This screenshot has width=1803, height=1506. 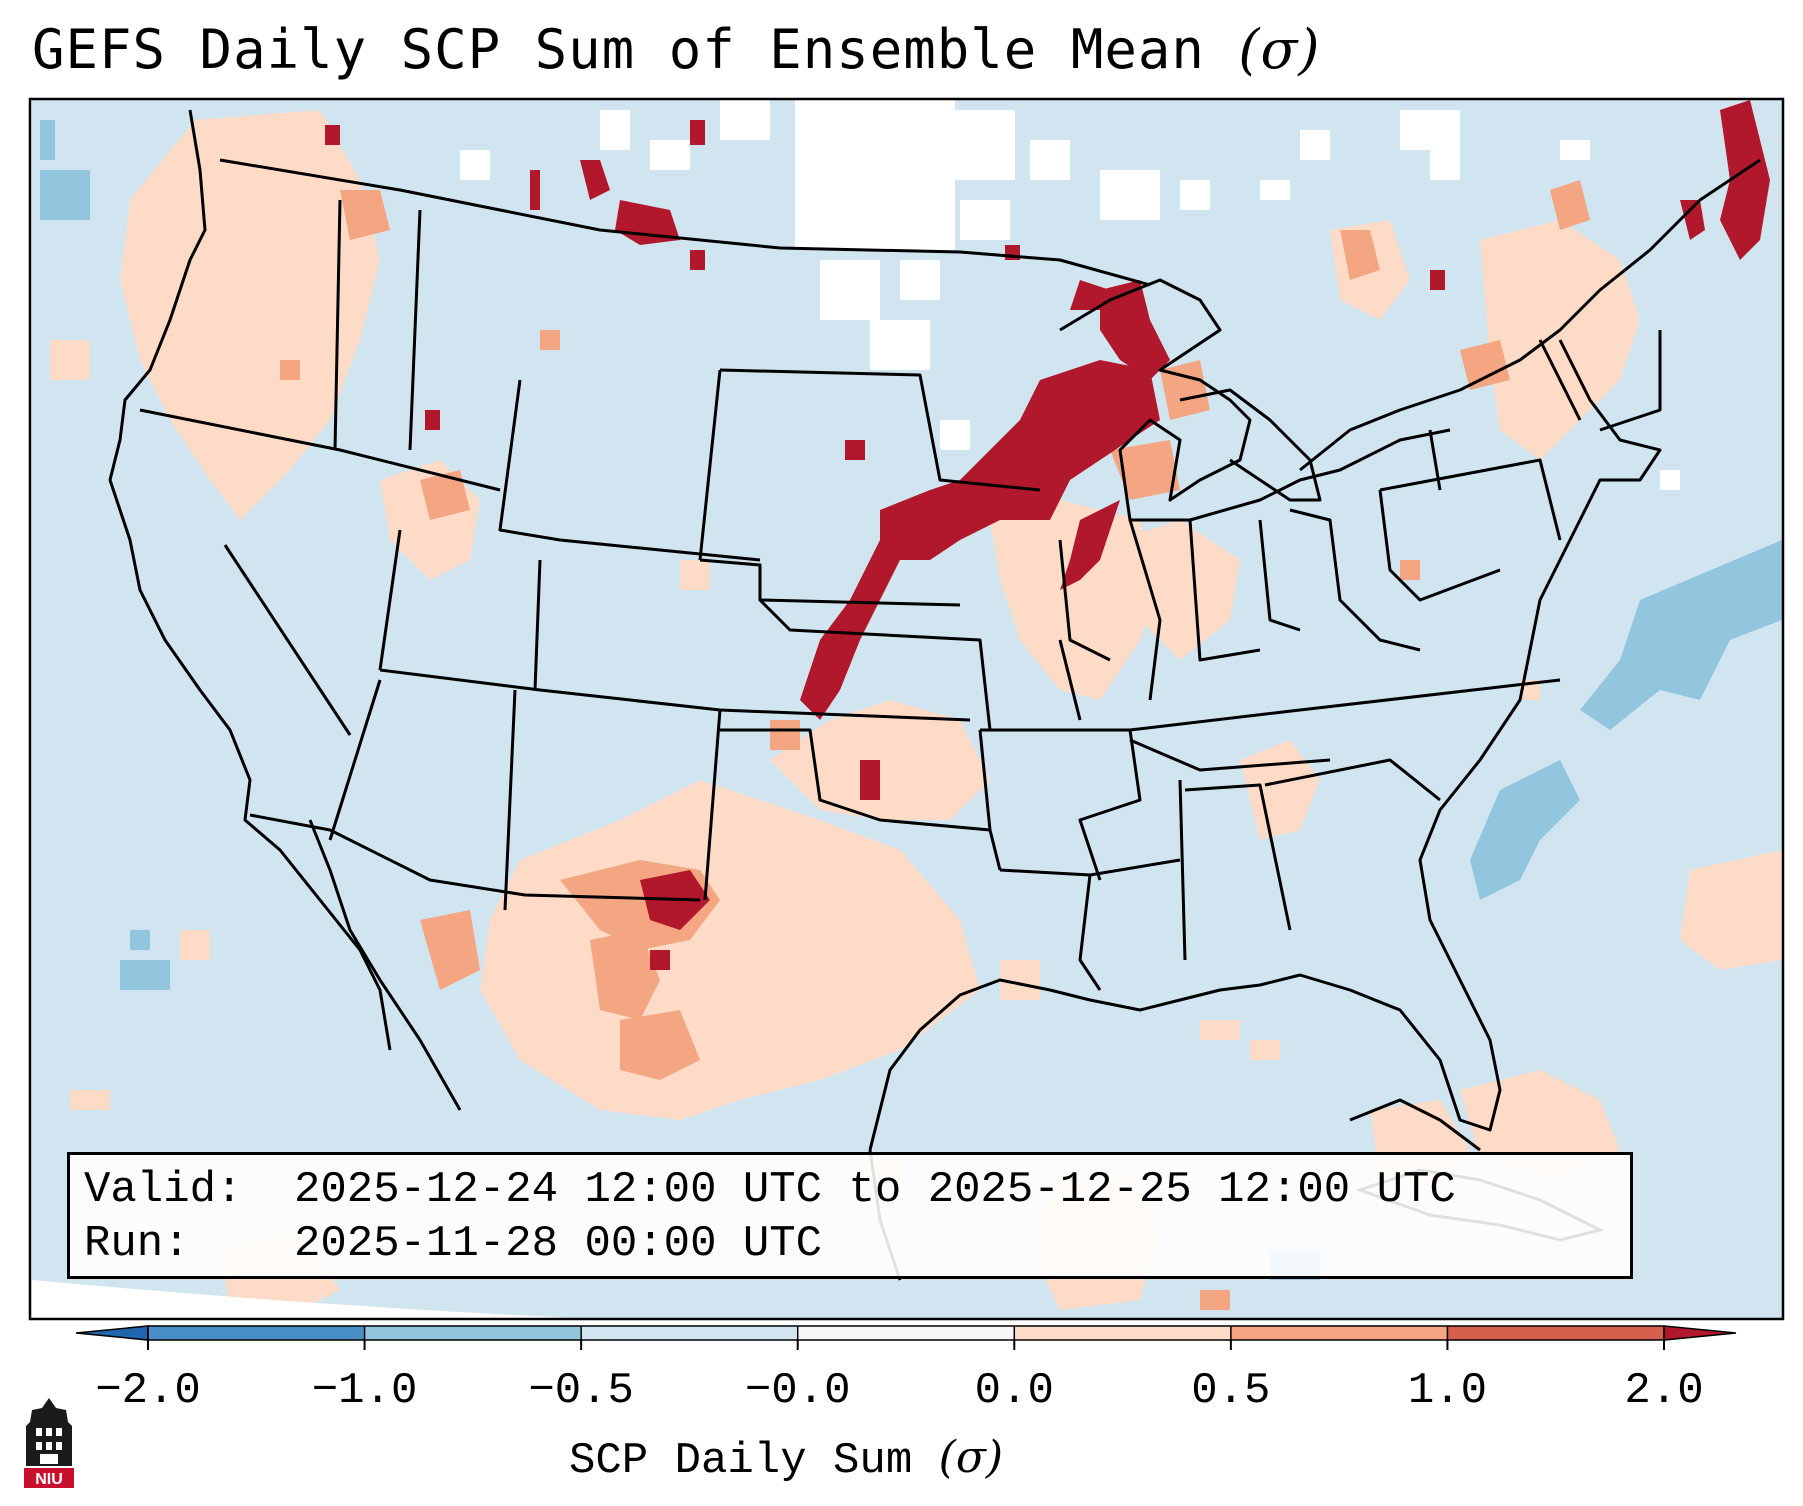 I want to click on colorbar, so click(x=906, y=1337).